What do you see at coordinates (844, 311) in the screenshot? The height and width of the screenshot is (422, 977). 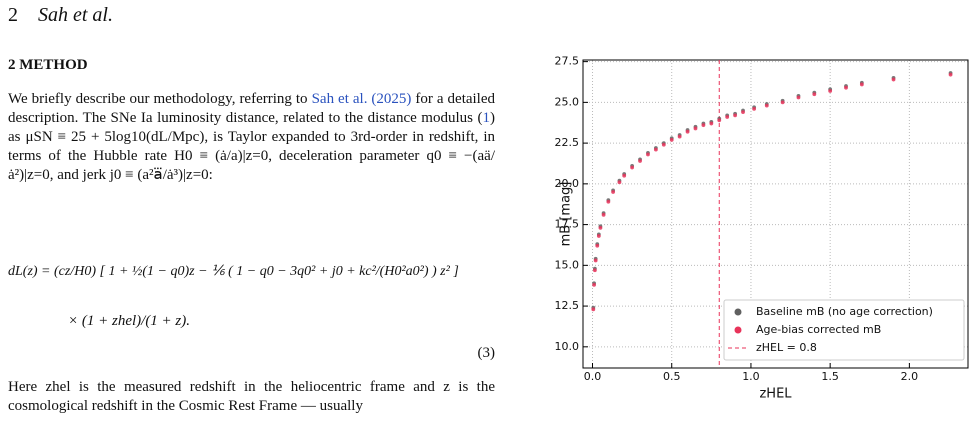 I see `legend-label: Baseline mB (no age correction)` at bounding box center [844, 311].